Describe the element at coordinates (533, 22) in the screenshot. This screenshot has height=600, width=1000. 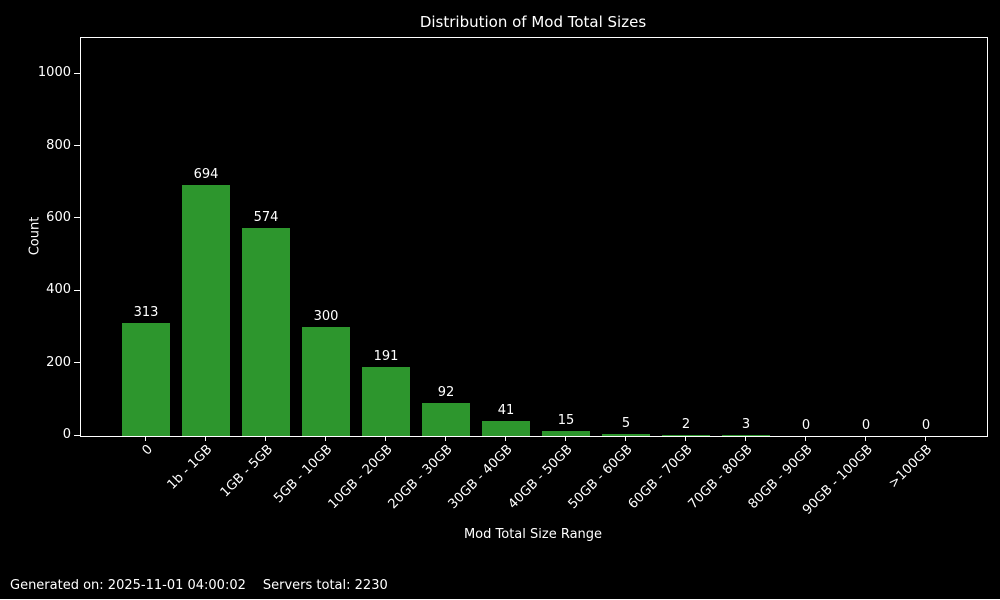
I see `chart-title: Distribution of Mod Total Sizes` at that location.